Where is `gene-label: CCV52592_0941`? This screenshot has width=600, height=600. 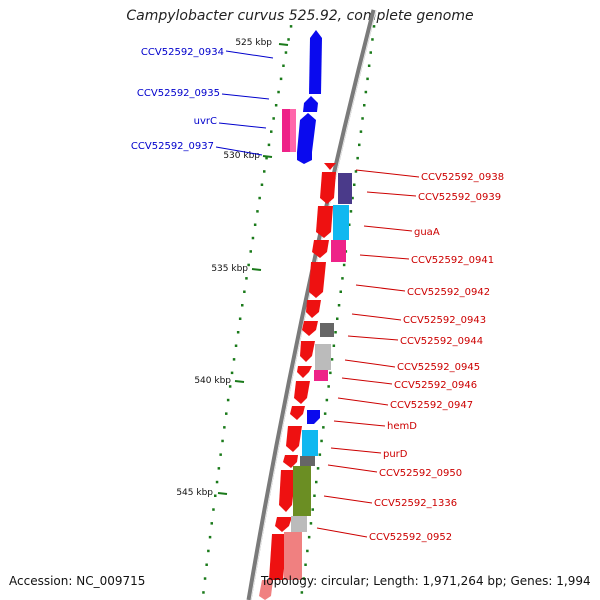
gene-label: CCV52592_0941 is located at coordinates (452, 260).